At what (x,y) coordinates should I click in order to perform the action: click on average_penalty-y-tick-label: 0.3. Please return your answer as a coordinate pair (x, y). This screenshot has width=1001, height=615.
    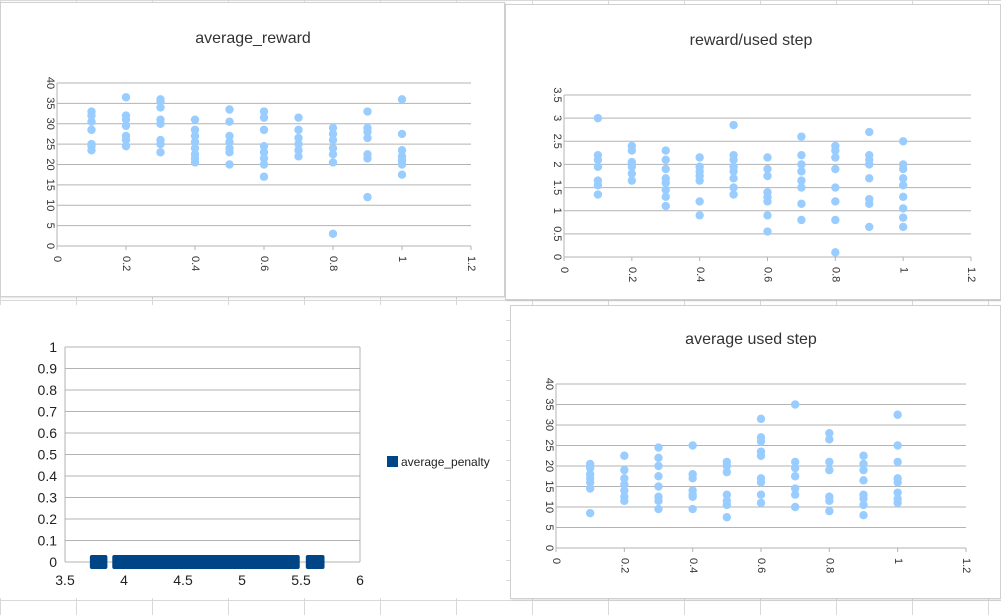
    Looking at the image, I should click on (48, 498).